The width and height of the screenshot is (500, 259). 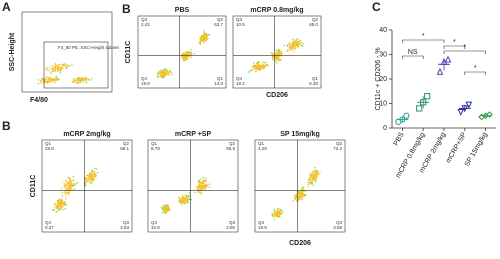 What do you see at coordinates (6, 7) in the screenshot?
I see `panel-label: A` at bounding box center [6, 7].